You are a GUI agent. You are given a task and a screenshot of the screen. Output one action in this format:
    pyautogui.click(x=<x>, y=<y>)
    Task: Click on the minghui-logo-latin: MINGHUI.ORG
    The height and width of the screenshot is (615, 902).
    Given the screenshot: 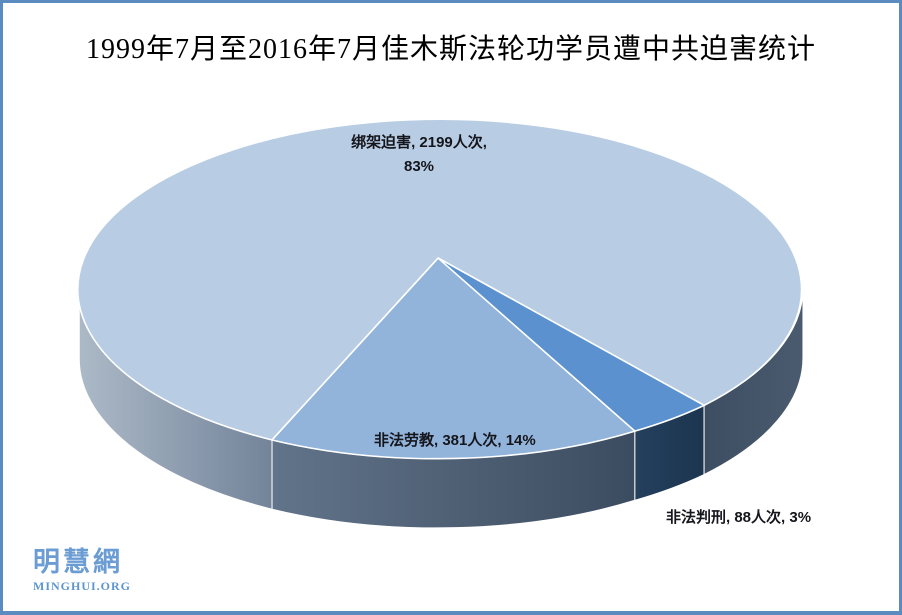 What is the action you would take?
    pyautogui.click(x=82, y=586)
    